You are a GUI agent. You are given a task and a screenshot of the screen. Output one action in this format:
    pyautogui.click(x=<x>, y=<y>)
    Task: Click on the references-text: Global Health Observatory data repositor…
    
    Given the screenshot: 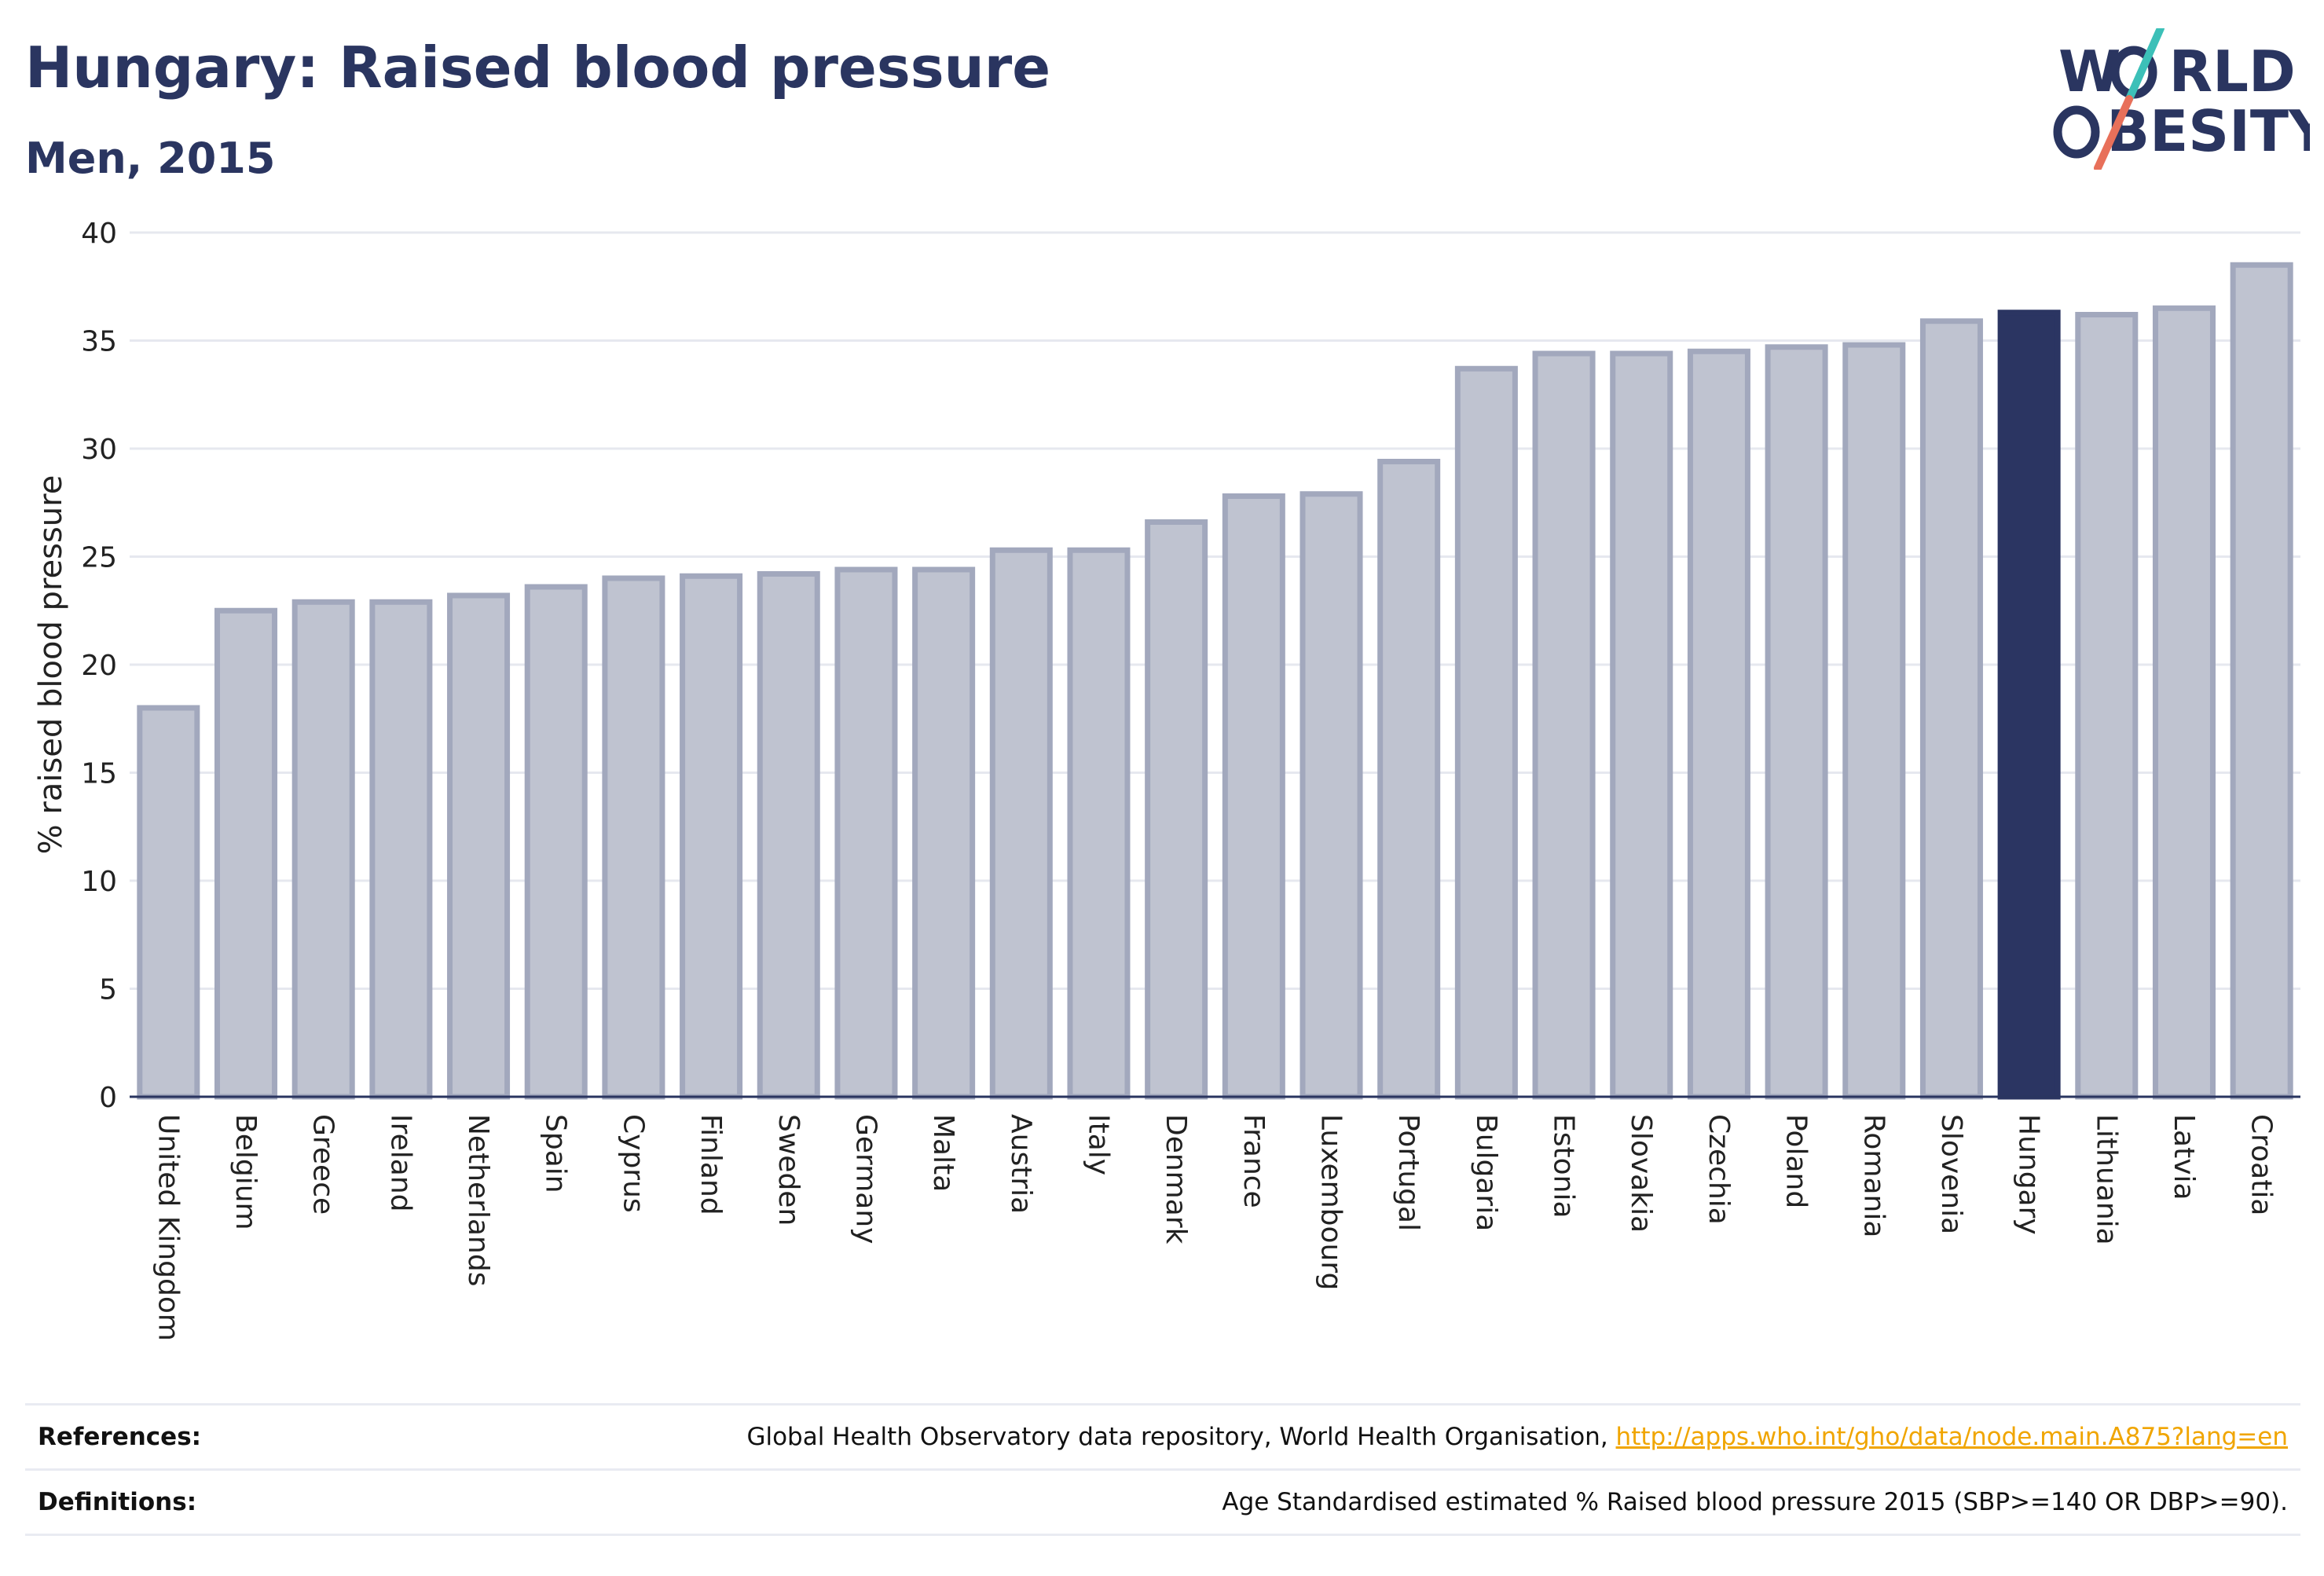 What is the action you would take?
    pyautogui.click(x=1181, y=1437)
    